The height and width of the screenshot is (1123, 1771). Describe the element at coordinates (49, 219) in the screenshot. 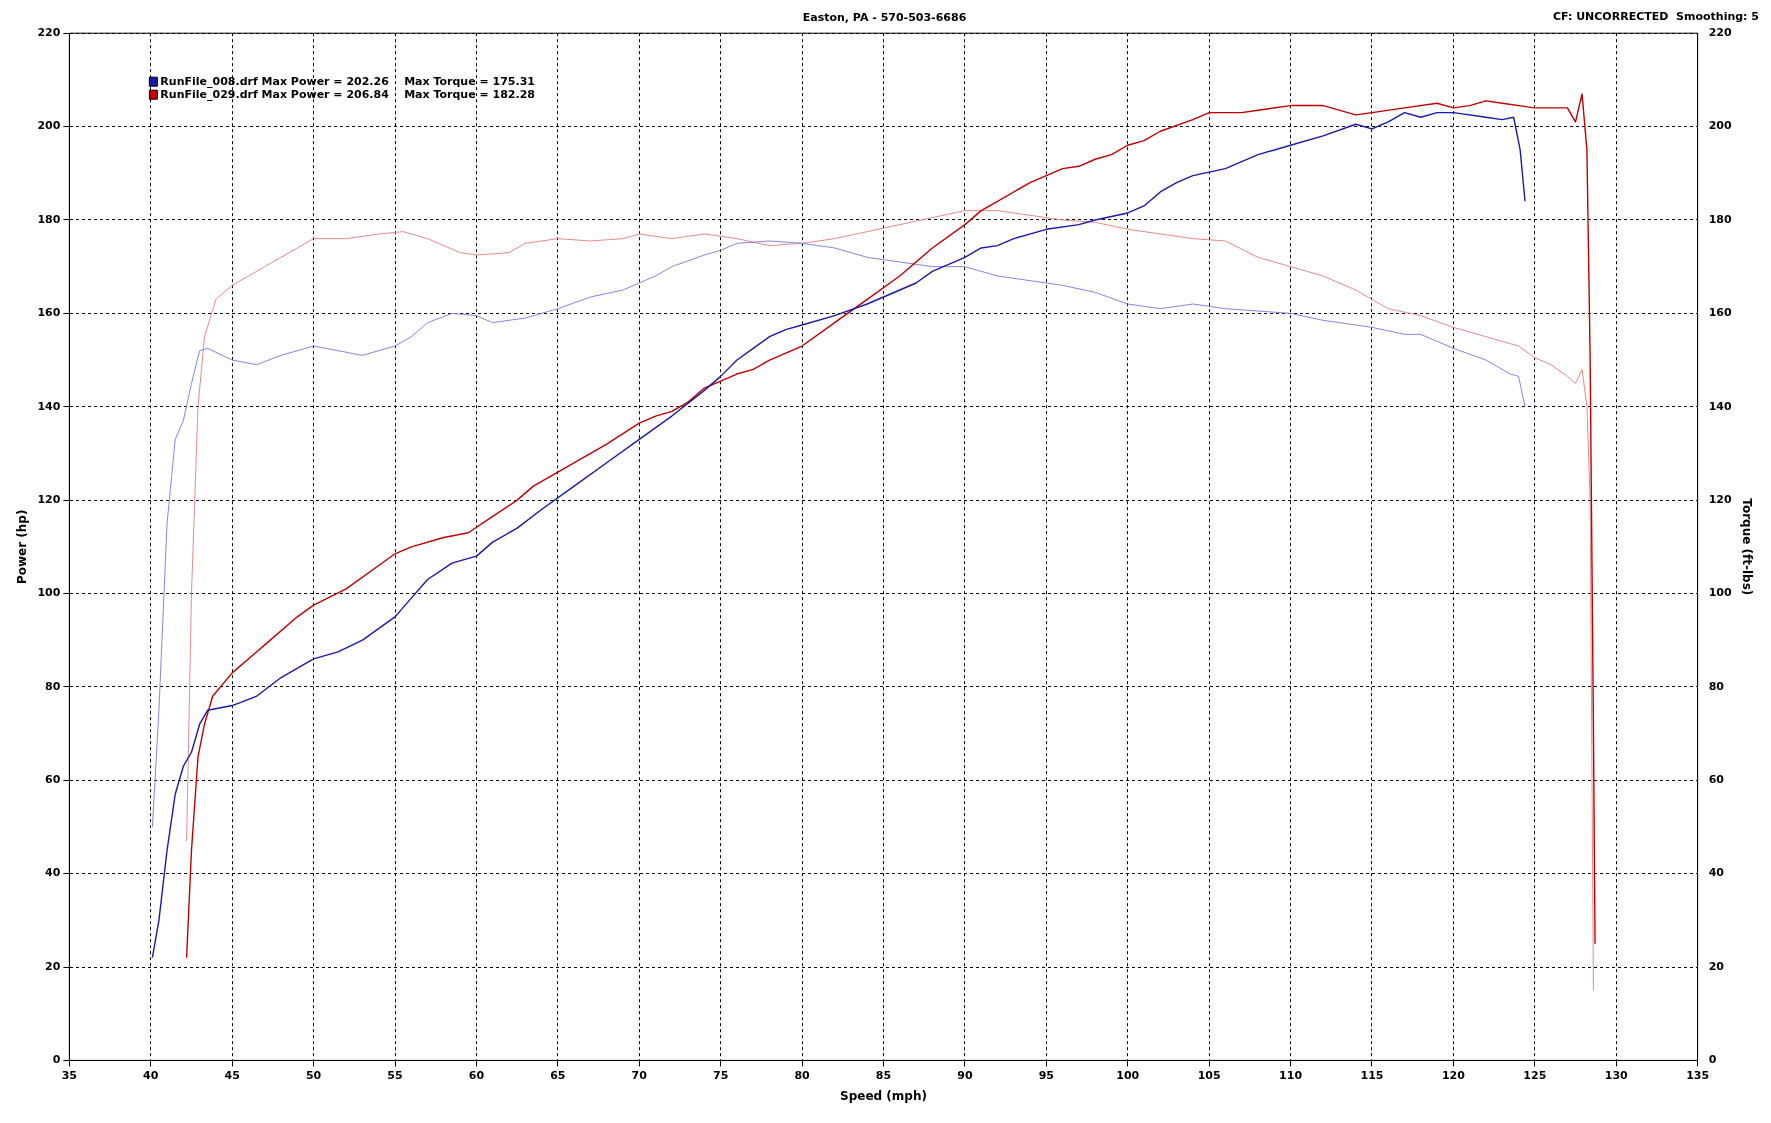

I see `y-tick-label: 180` at that location.